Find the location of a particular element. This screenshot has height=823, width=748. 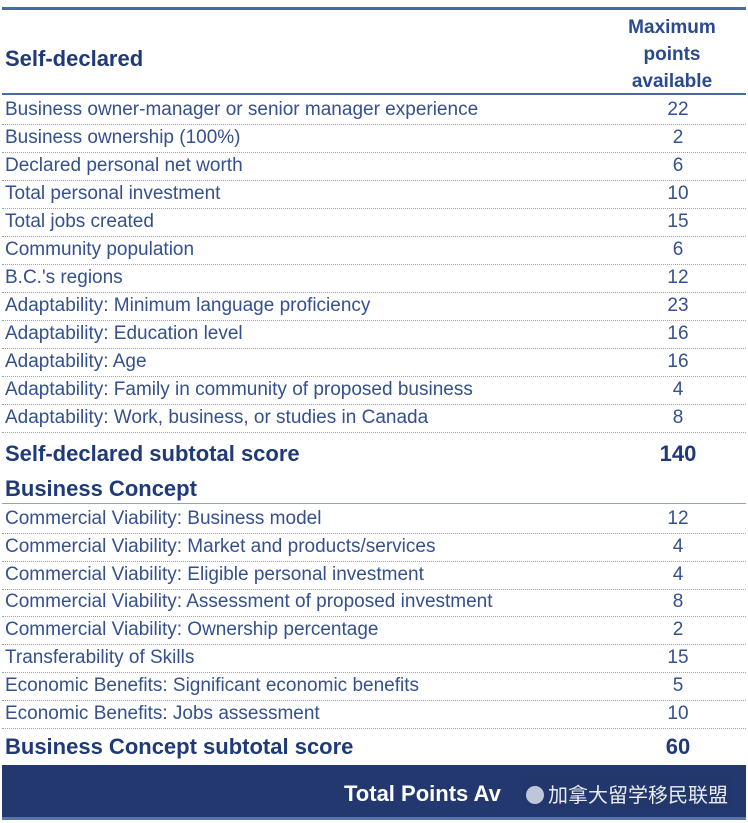

row-label: Economic Benefits: Jobs assessment is located at coordinates (162, 713).